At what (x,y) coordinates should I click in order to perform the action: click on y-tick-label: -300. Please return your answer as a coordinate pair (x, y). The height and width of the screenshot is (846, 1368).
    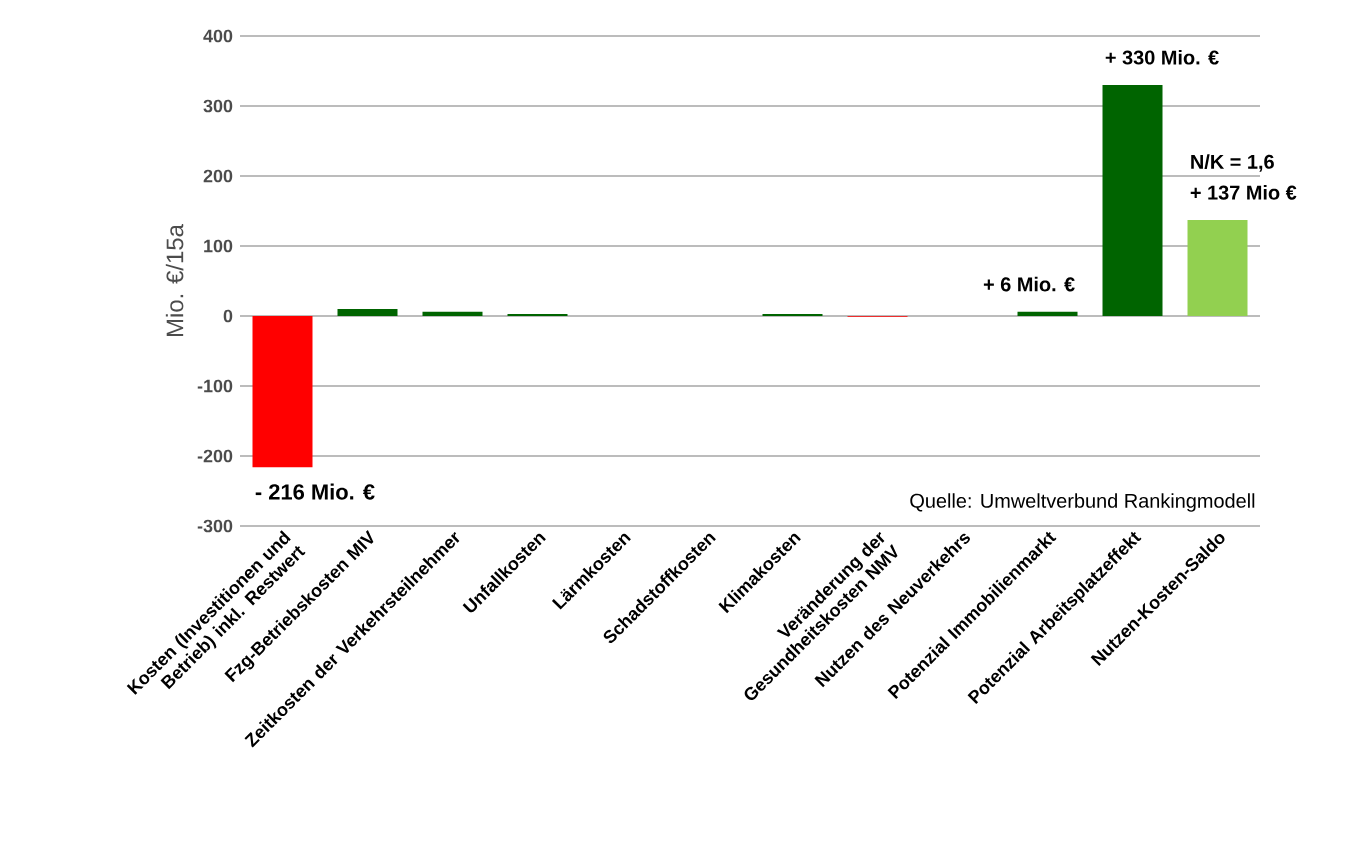
    Looking at the image, I should click on (215, 526).